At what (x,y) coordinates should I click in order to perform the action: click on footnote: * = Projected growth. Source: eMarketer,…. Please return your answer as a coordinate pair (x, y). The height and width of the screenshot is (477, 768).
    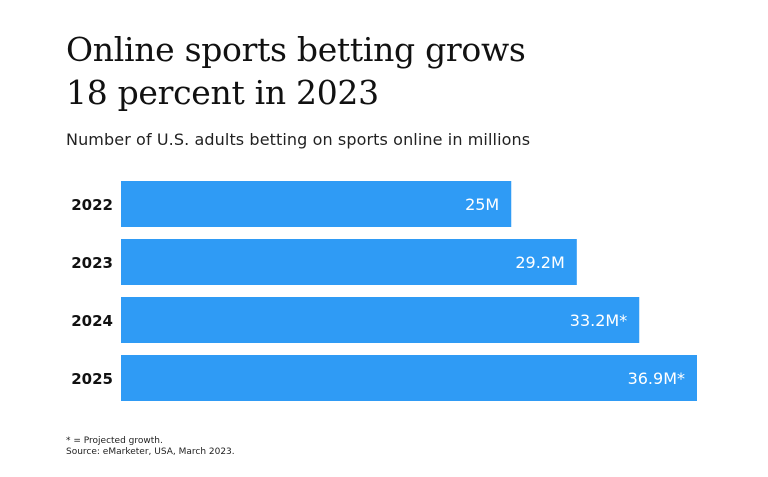
    Looking at the image, I should click on (150, 447).